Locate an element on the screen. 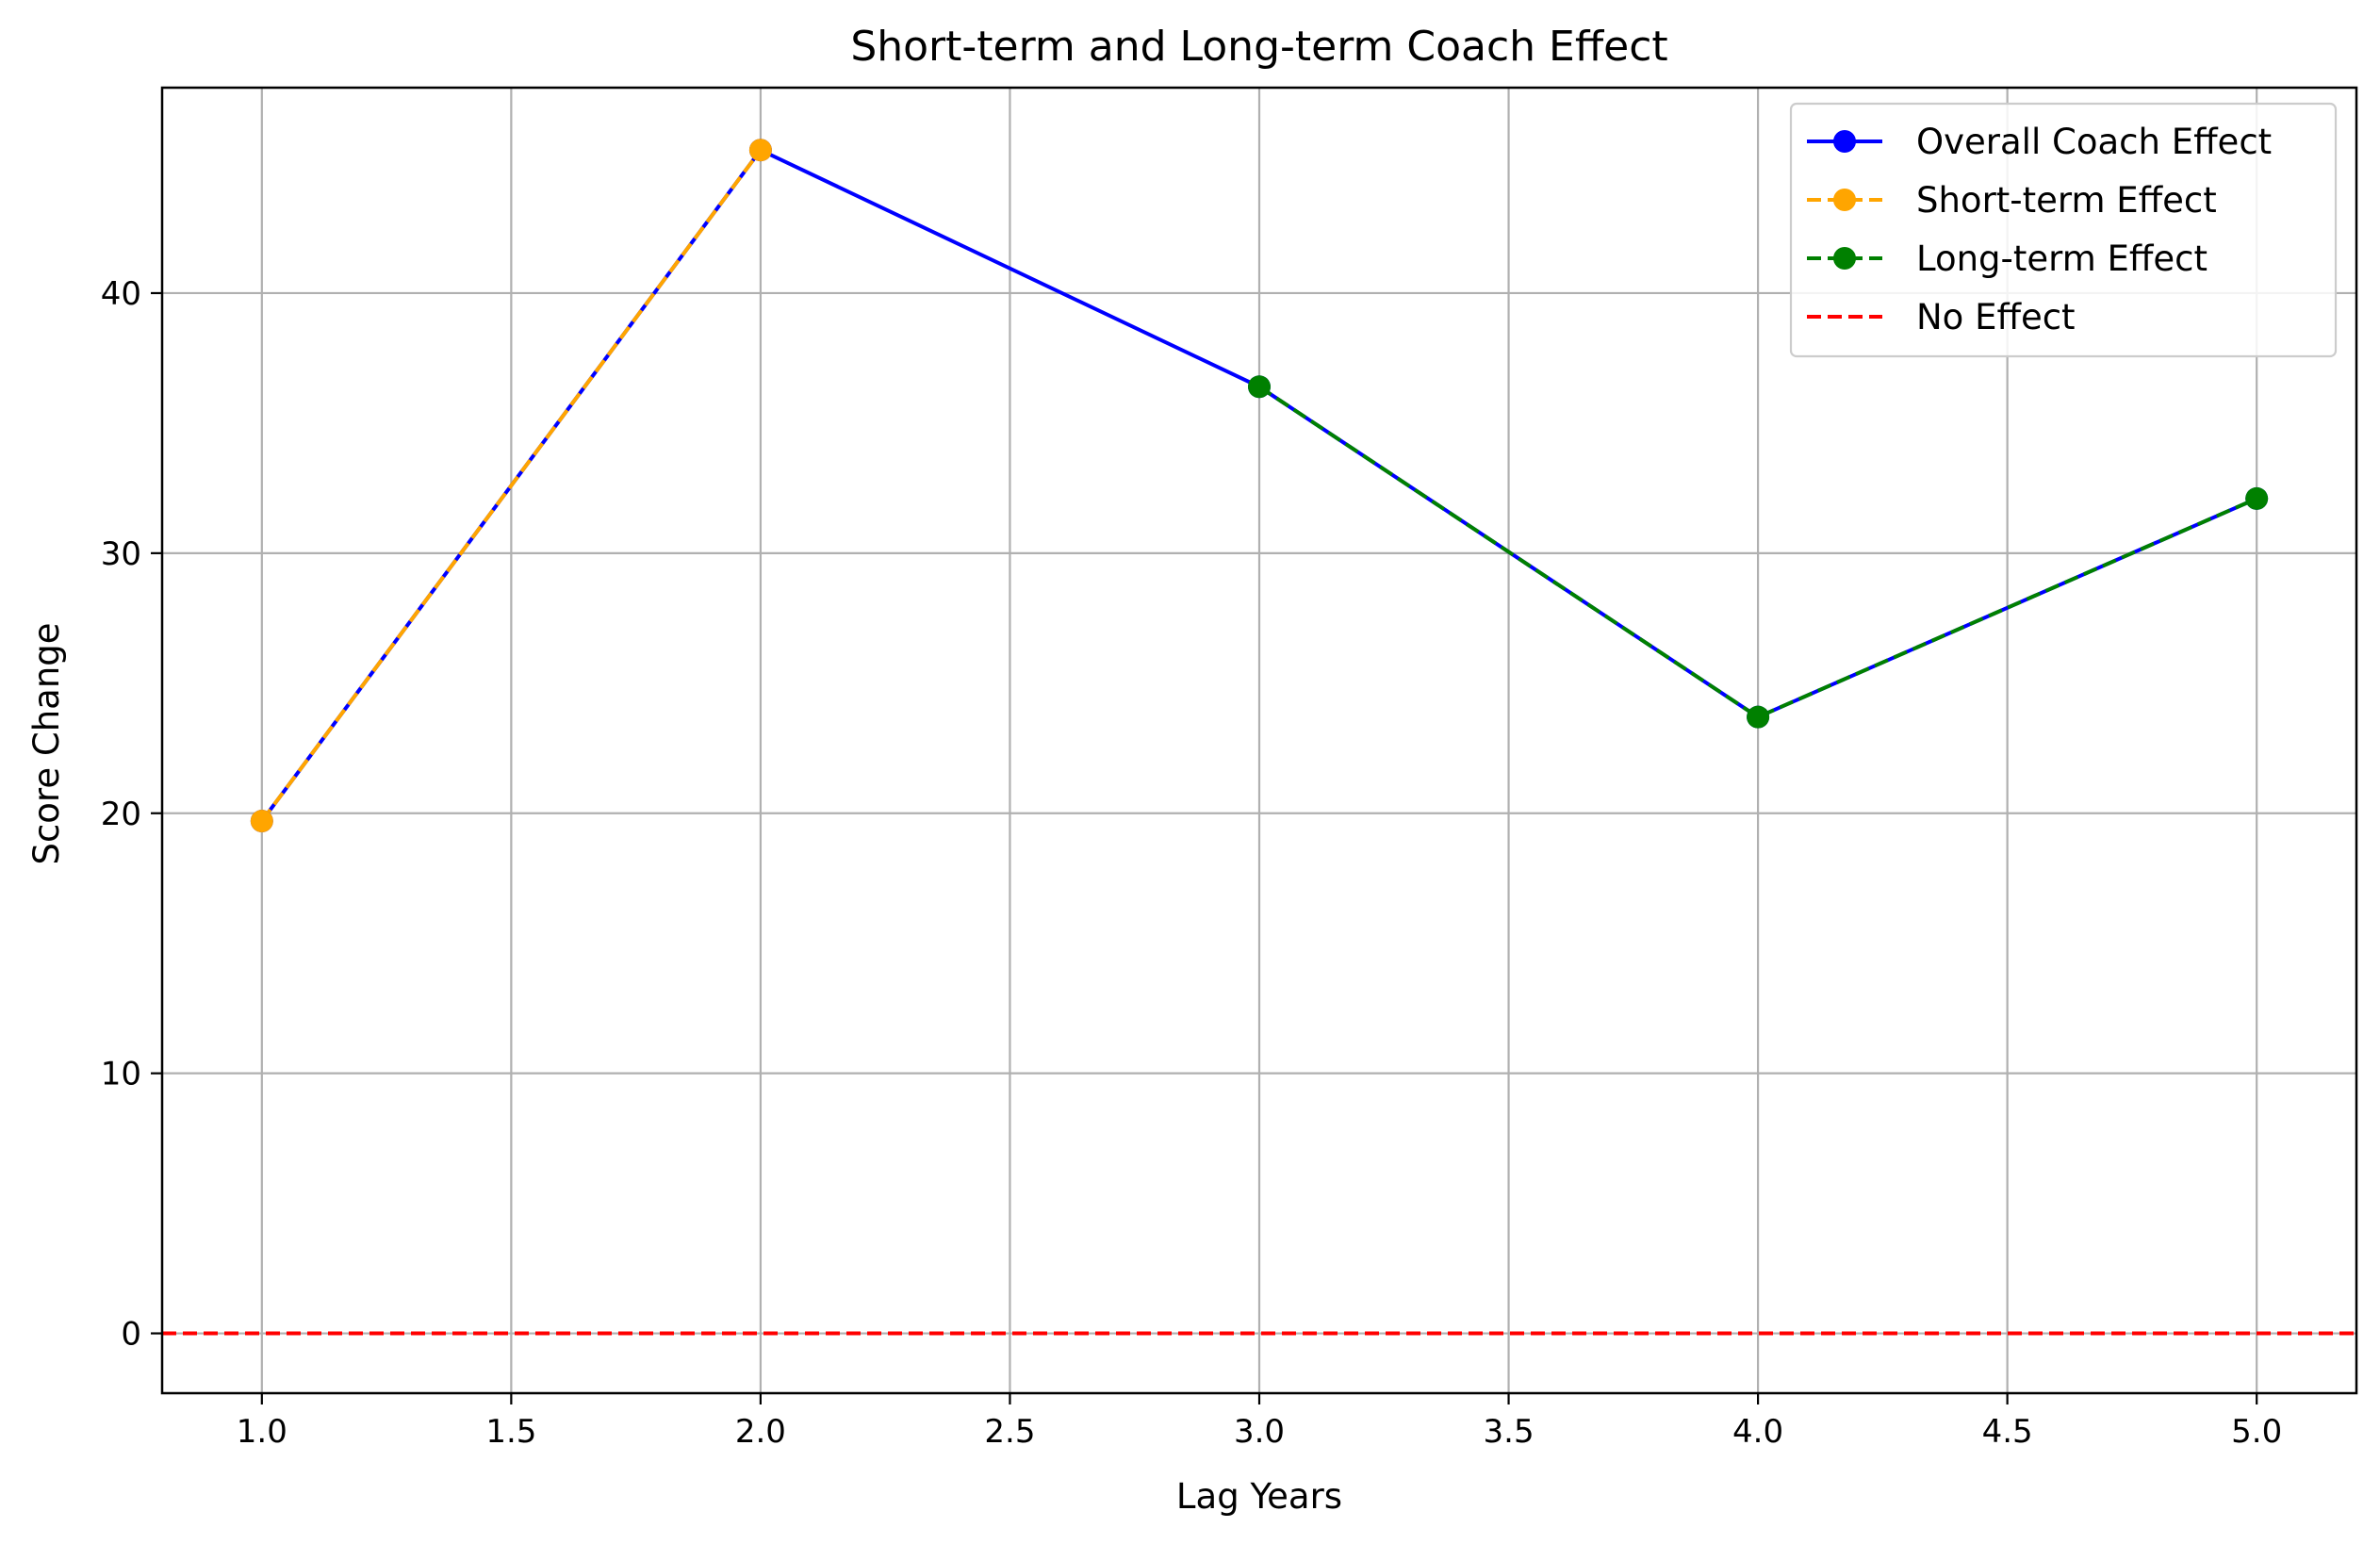 The image size is (2380, 1544). x-axis-label: Lag Years is located at coordinates (1259, 1496).